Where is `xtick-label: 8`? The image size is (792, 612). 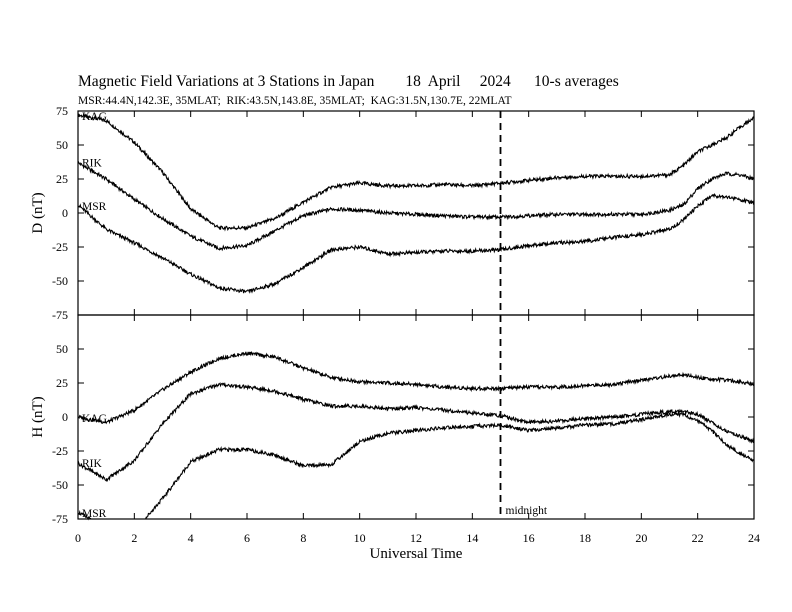
xtick-label: 8 is located at coordinates (303, 538).